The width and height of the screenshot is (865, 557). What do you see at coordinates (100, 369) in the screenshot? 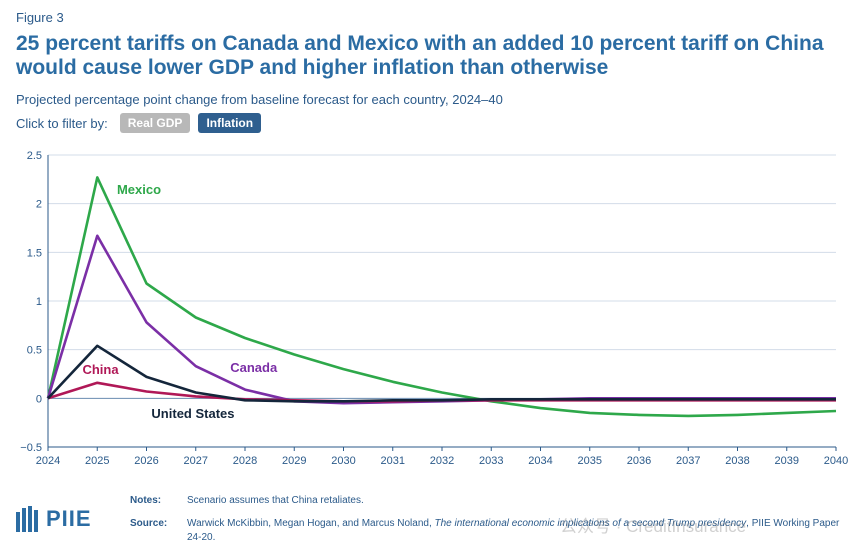
I see `series-label-china: China` at bounding box center [100, 369].